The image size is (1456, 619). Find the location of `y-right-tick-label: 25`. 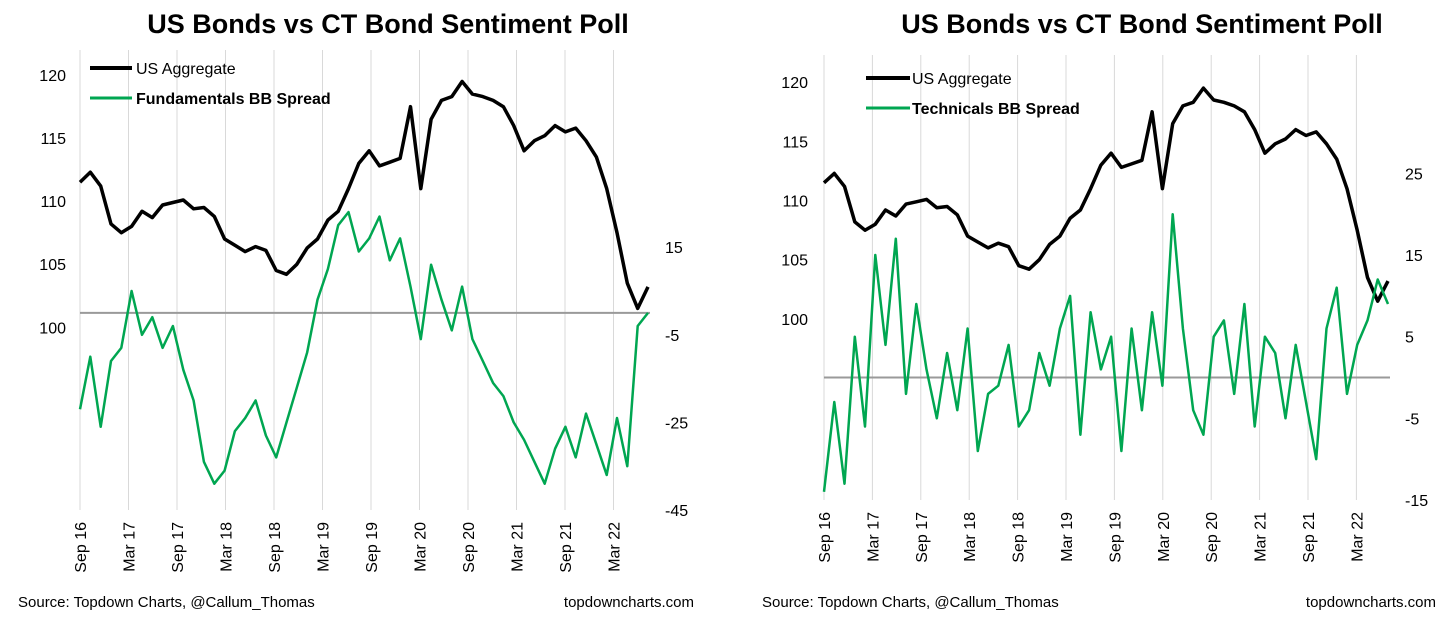

y-right-tick-label: 25 is located at coordinates (1414, 174).